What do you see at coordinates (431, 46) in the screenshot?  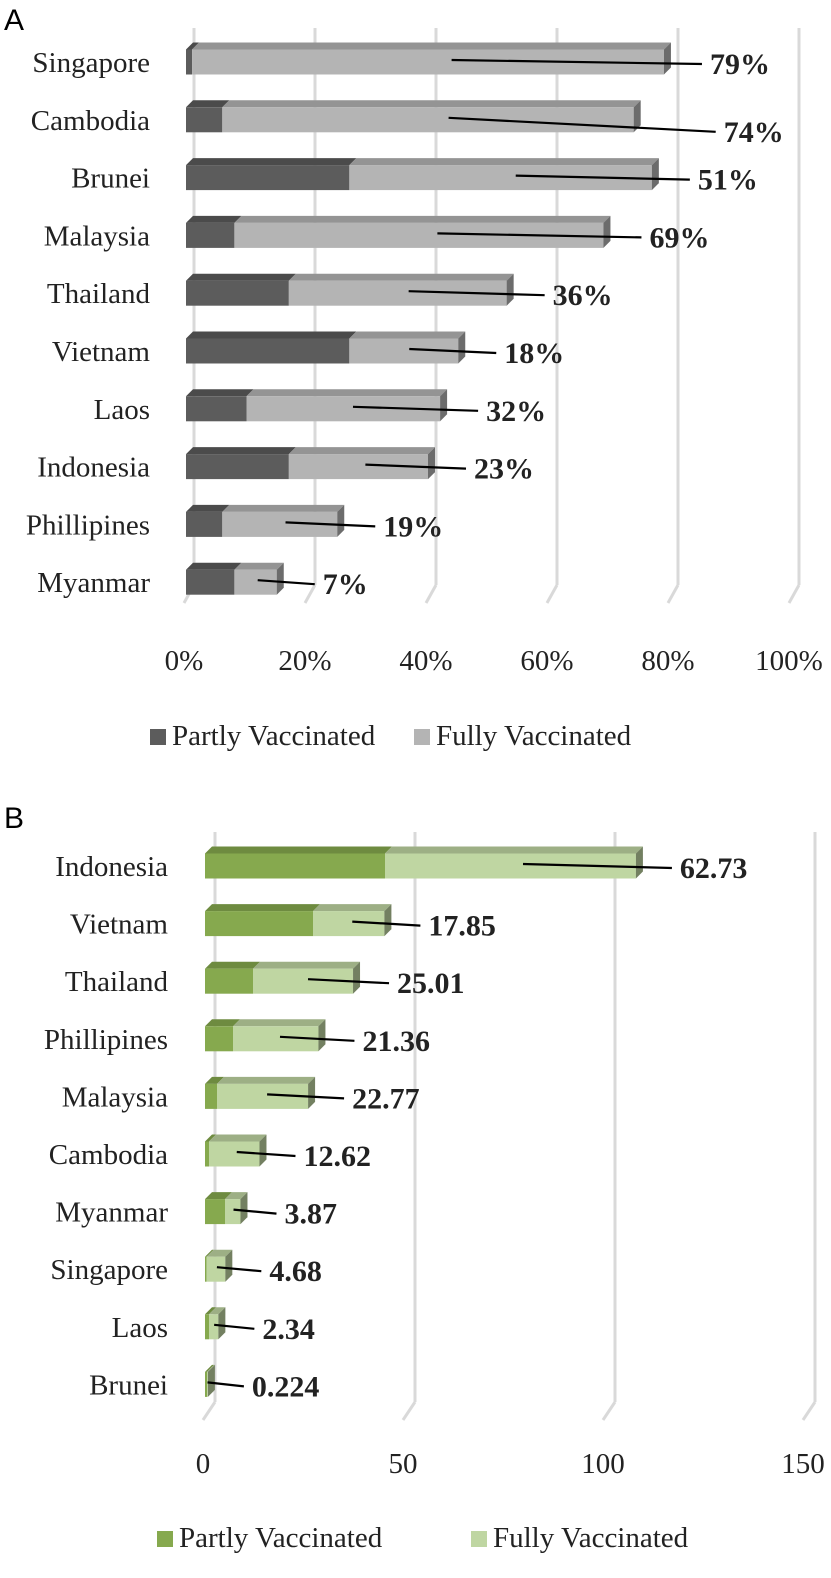 I see `bar-fully-singapore-top` at bounding box center [431, 46].